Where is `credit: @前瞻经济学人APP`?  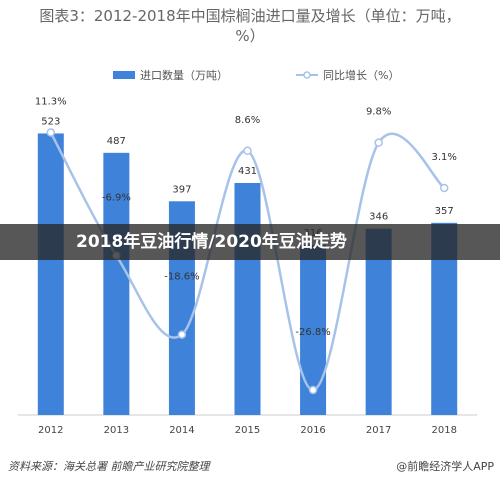 credit: @前瞻经济学人APP is located at coordinates (445, 466).